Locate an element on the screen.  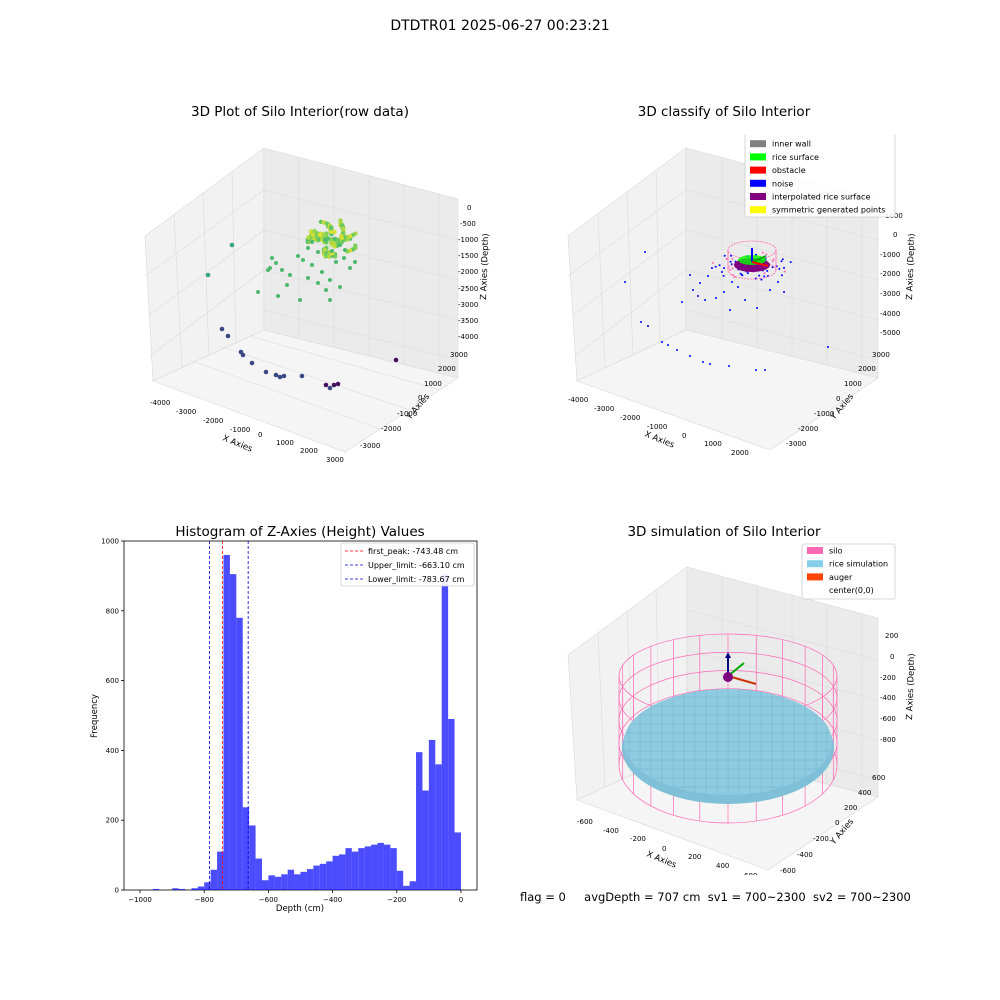
x-tick-label: −400 is located at coordinates (332, 900).